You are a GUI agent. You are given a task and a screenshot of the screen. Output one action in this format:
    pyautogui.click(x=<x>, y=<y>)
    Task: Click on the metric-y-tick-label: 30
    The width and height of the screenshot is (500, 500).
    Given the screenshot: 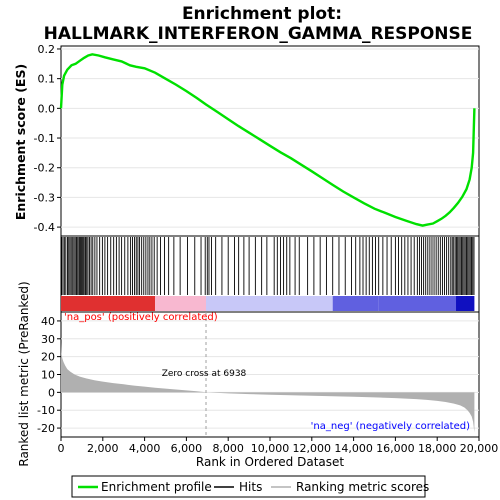 What is the action you would take?
    pyautogui.click(x=48, y=339)
    